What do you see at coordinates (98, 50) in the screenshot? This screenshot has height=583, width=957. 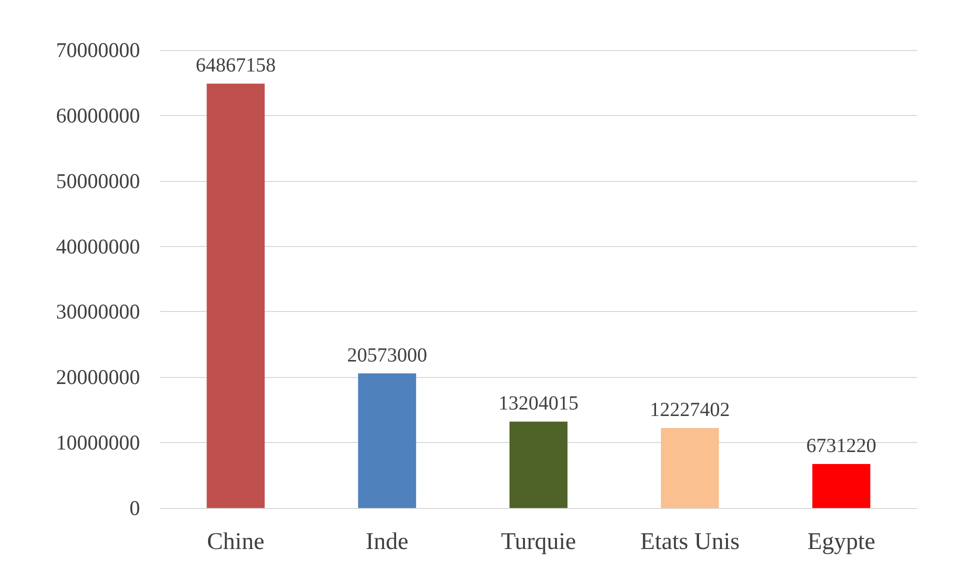 I see `y-tick-label: 70000000` at bounding box center [98, 50].